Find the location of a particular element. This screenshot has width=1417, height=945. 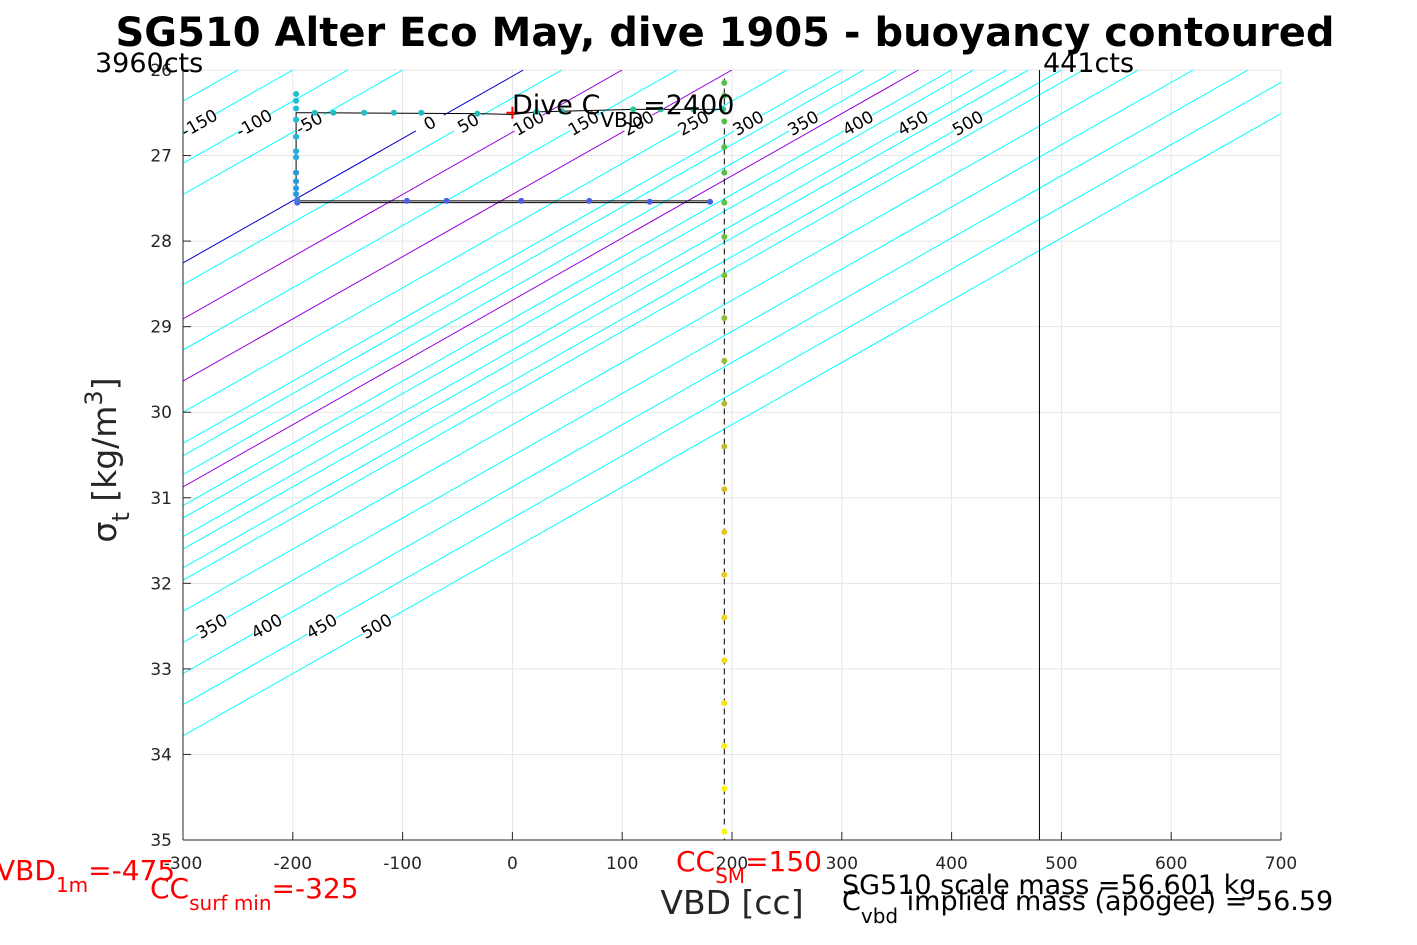

top-left-counts-label: 3960cts is located at coordinates (149, 63).